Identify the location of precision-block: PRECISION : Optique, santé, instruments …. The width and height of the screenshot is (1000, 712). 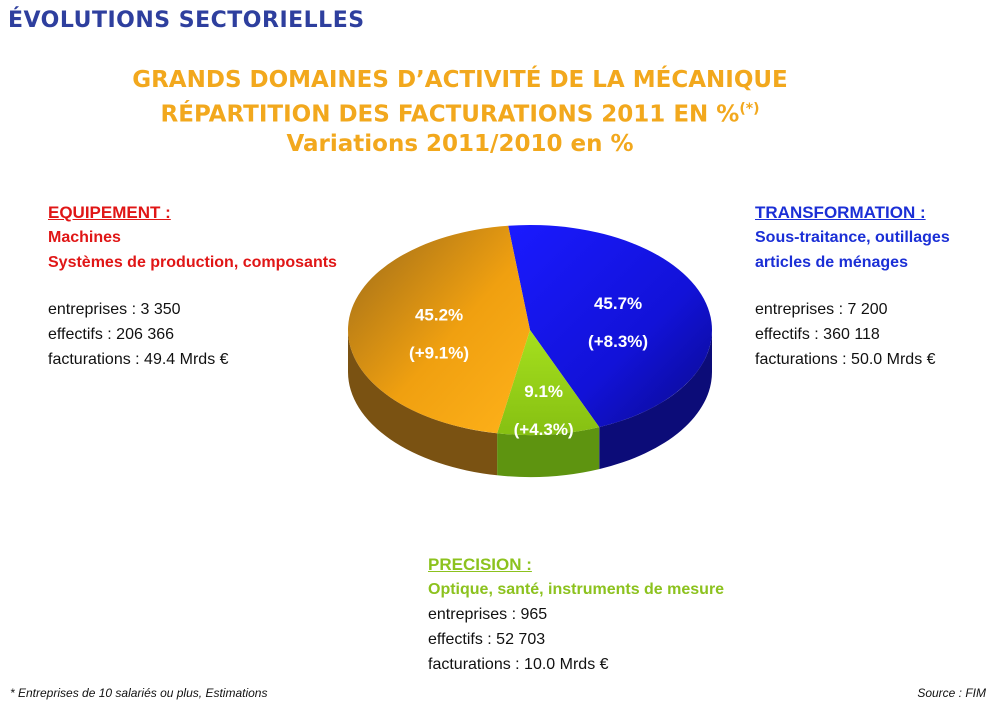
(576, 614).